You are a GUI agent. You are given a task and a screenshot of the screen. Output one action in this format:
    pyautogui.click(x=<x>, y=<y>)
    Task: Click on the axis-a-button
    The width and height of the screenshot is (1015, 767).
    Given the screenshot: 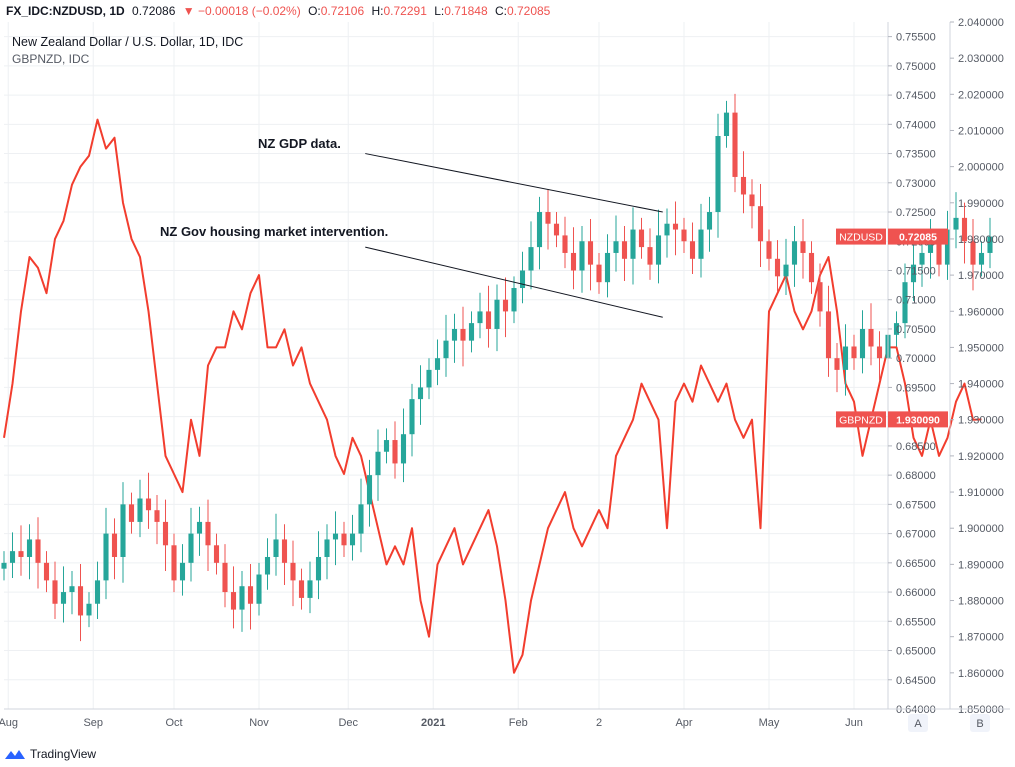 What is the action you would take?
    pyautogui.click(x=918, y=723)
    